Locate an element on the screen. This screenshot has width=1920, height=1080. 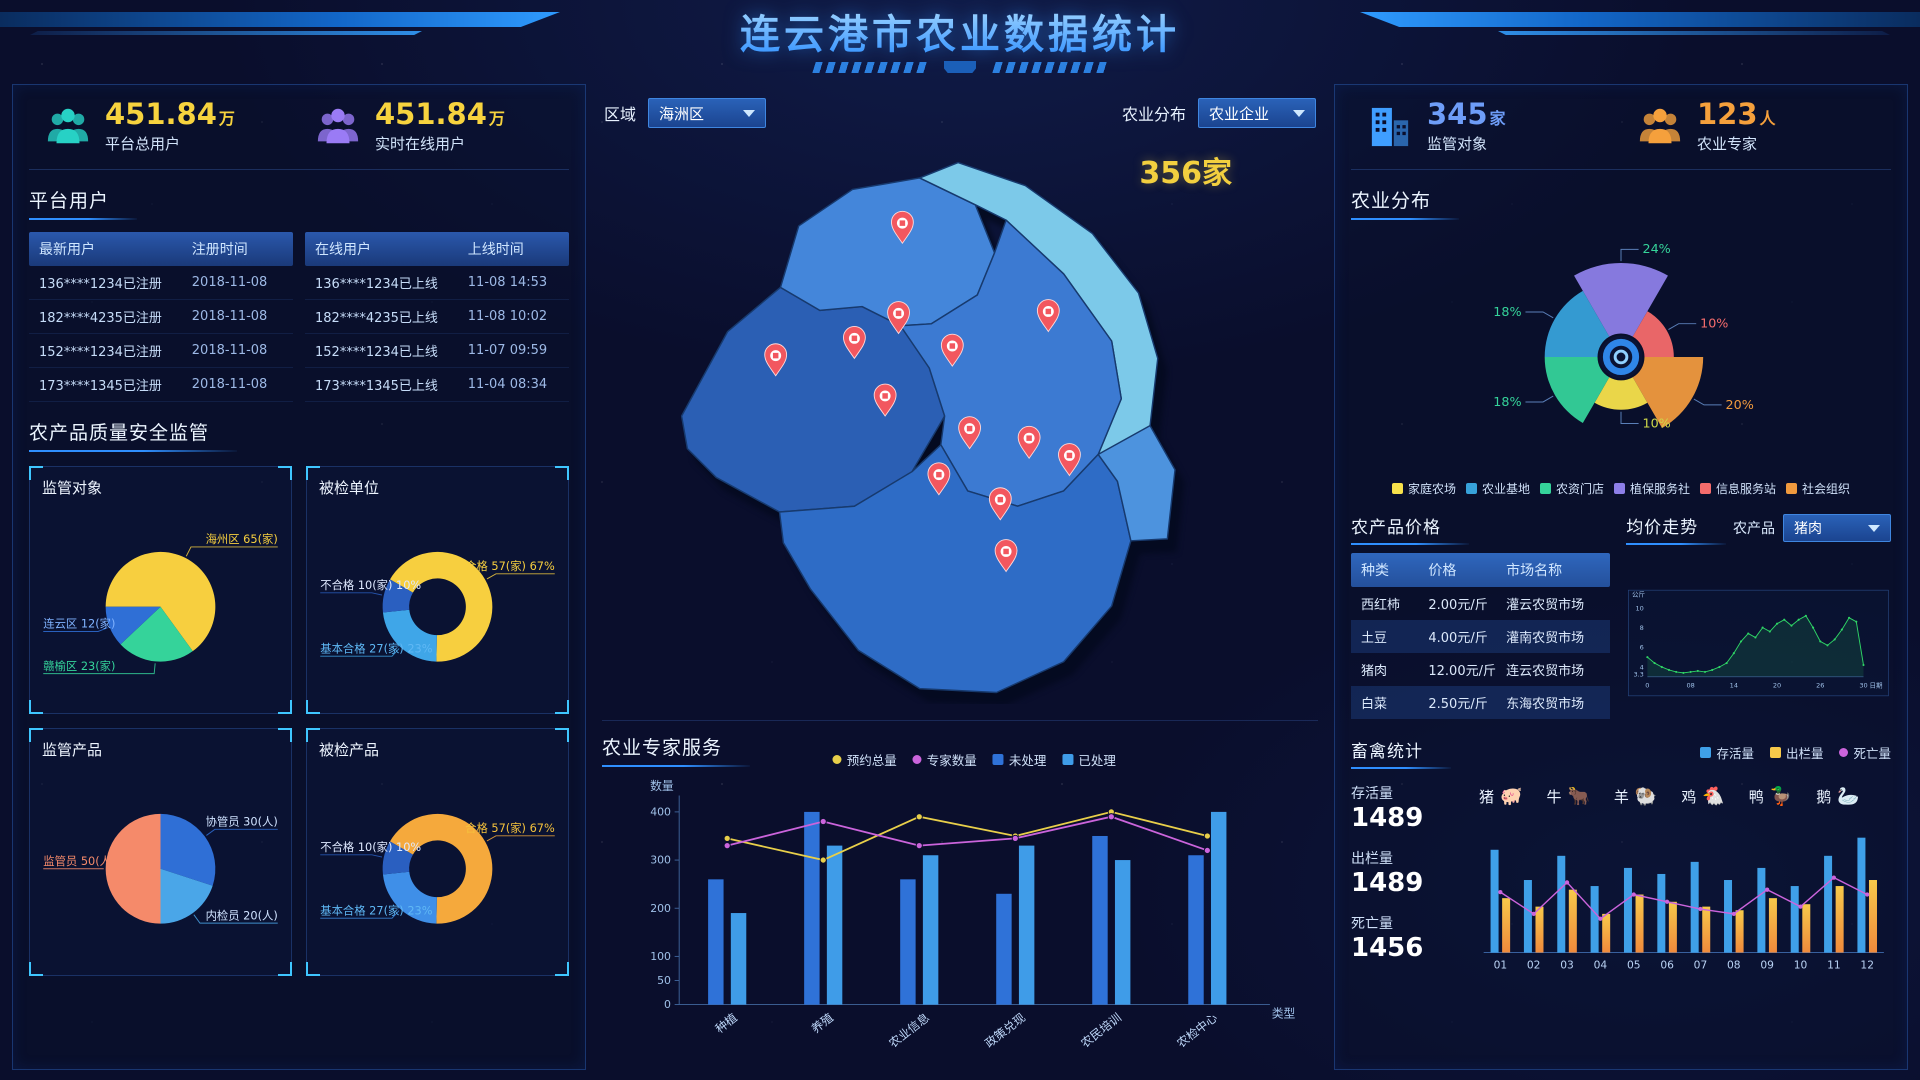
stripe-decoration-right is located at coordinates (1050, 67).